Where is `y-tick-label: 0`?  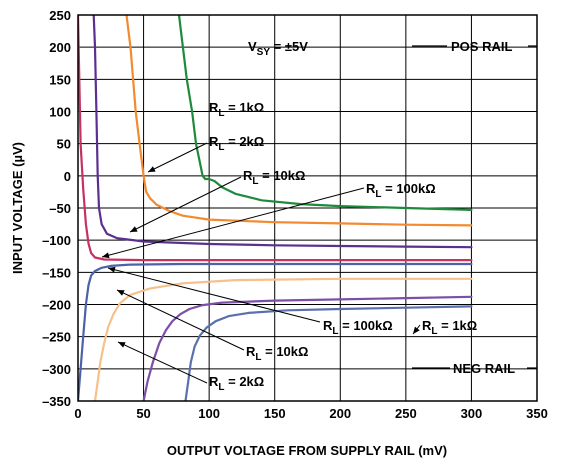
y-tick-label: 0 is located at coordinates (67, 176).